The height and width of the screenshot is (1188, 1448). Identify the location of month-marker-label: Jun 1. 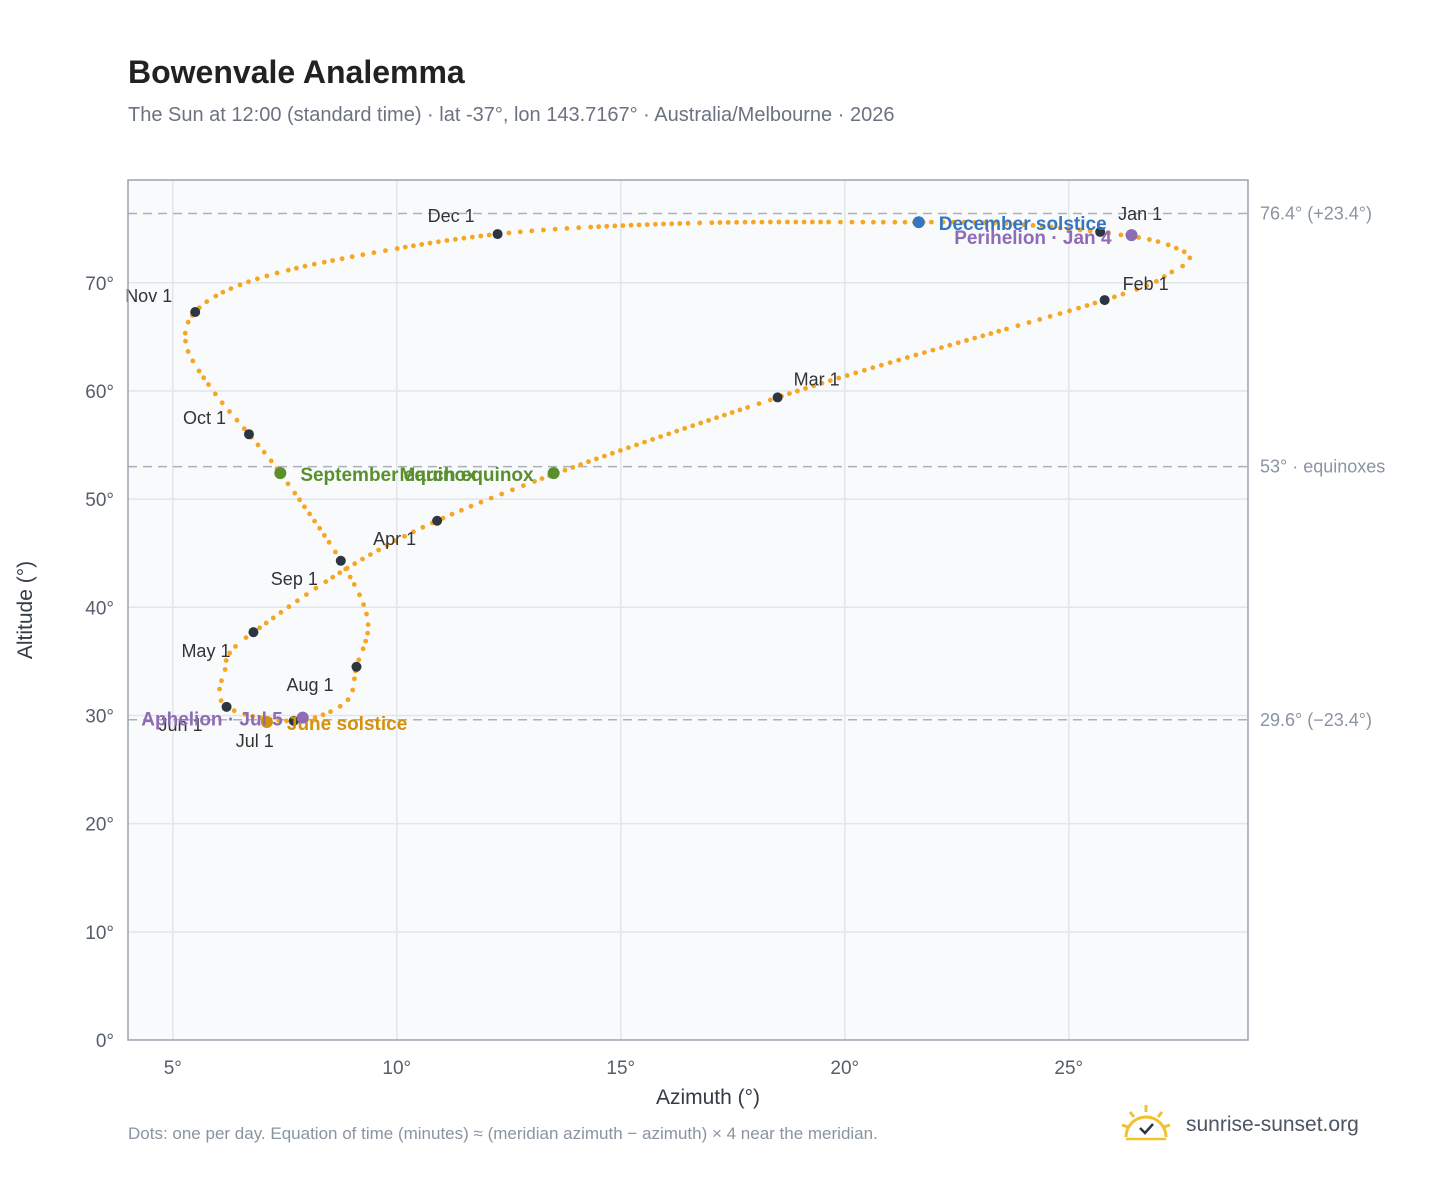
(181, 725).